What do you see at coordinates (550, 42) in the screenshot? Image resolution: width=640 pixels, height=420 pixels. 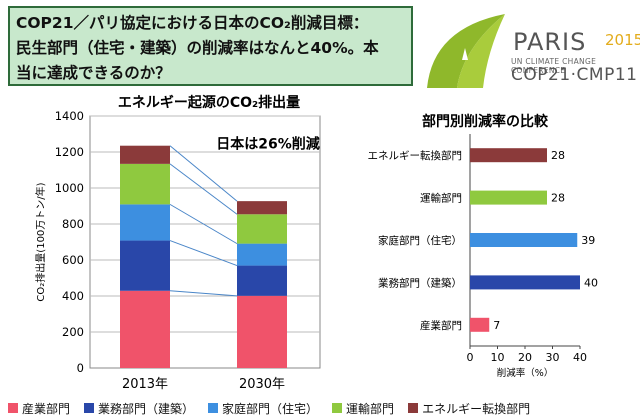 I see `logo-paris-text: PARIS` at bounding box center [550, 42].